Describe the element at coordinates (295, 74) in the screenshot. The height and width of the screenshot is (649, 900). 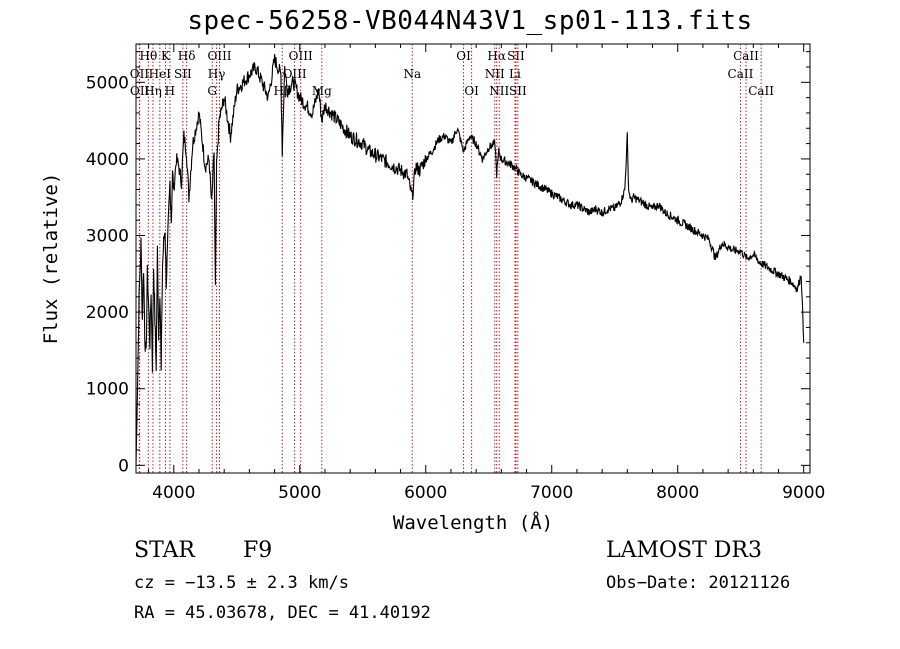
I see `line-marker-label-13: OIII` at that location.